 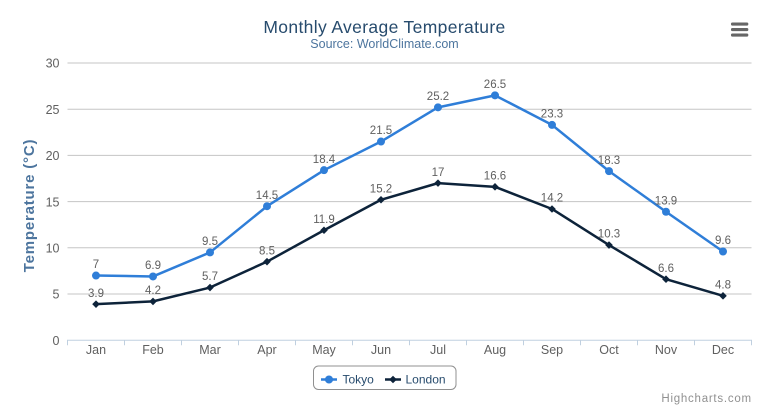 What do you see at coordinates (381, 190) in the screenshot?
I see `svg-text: 15.2` at bounding box center [381, 190].